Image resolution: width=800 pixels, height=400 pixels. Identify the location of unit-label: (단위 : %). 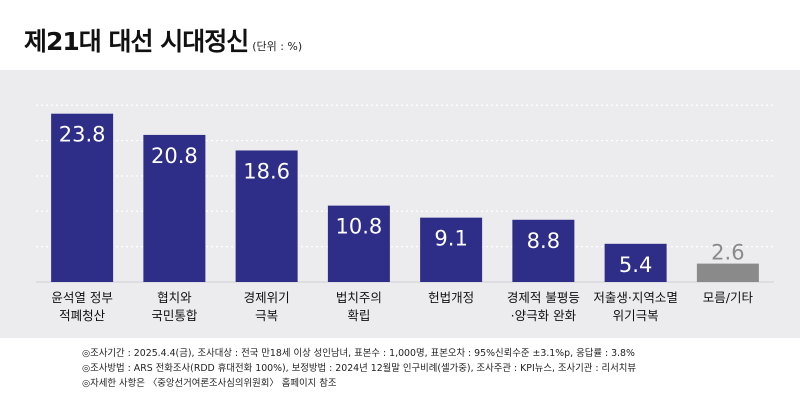
(277, 46).